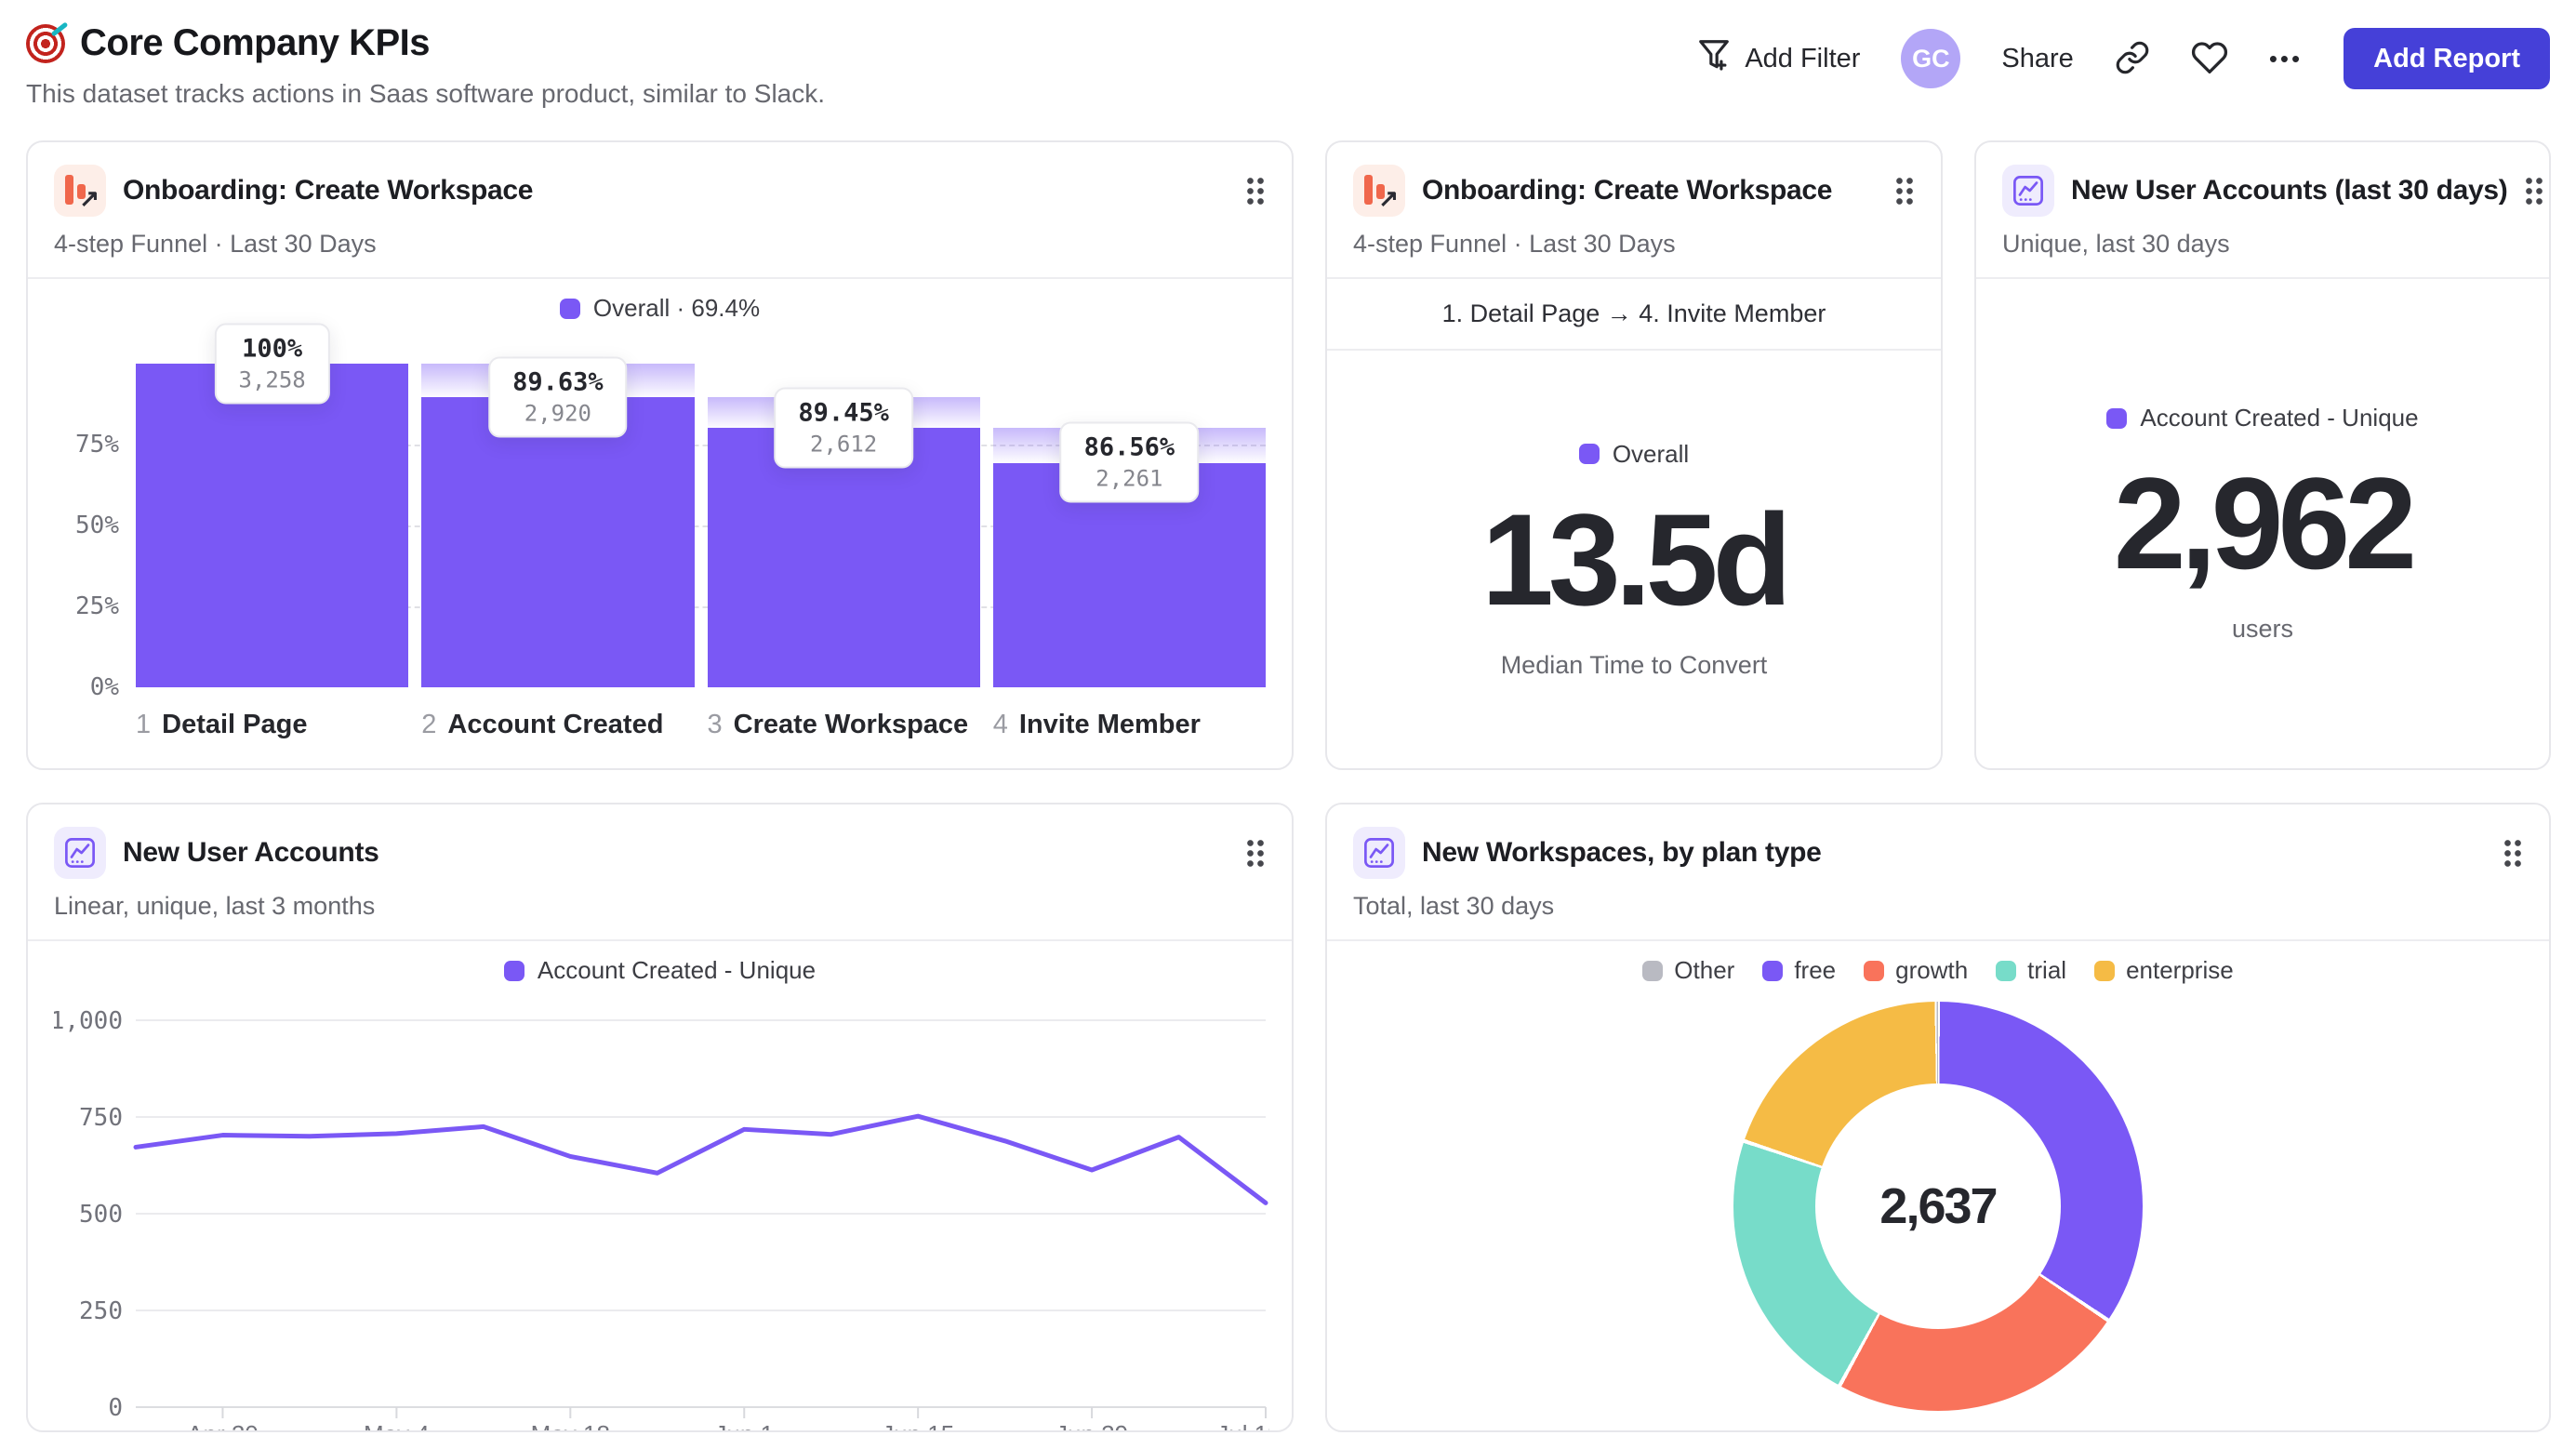 This screenshot has width=2576, height=1449. Describe the element at coordinates (272, 379) in the screenshot. I see `funnel-step-count: 3,258` at that location.